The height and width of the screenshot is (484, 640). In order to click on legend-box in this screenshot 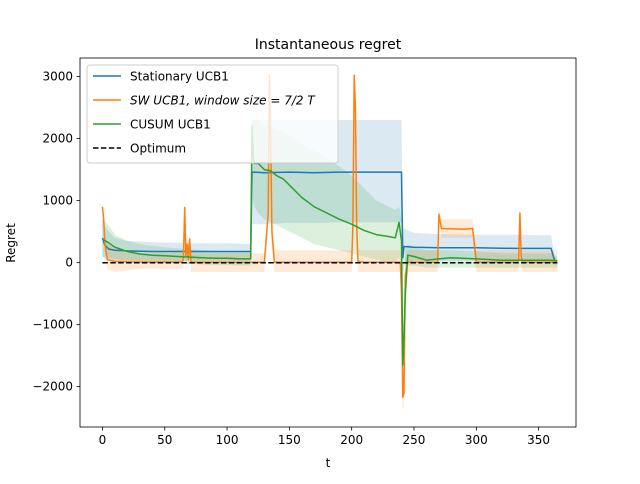, I will do `click(212, 114)`.